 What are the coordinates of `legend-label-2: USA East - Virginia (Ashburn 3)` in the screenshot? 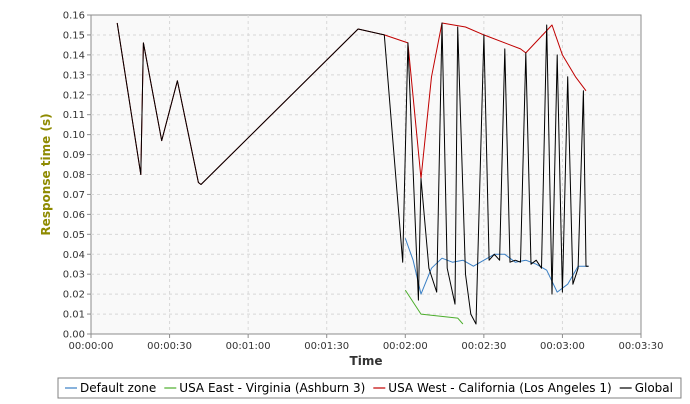 It's located at (272, 388).